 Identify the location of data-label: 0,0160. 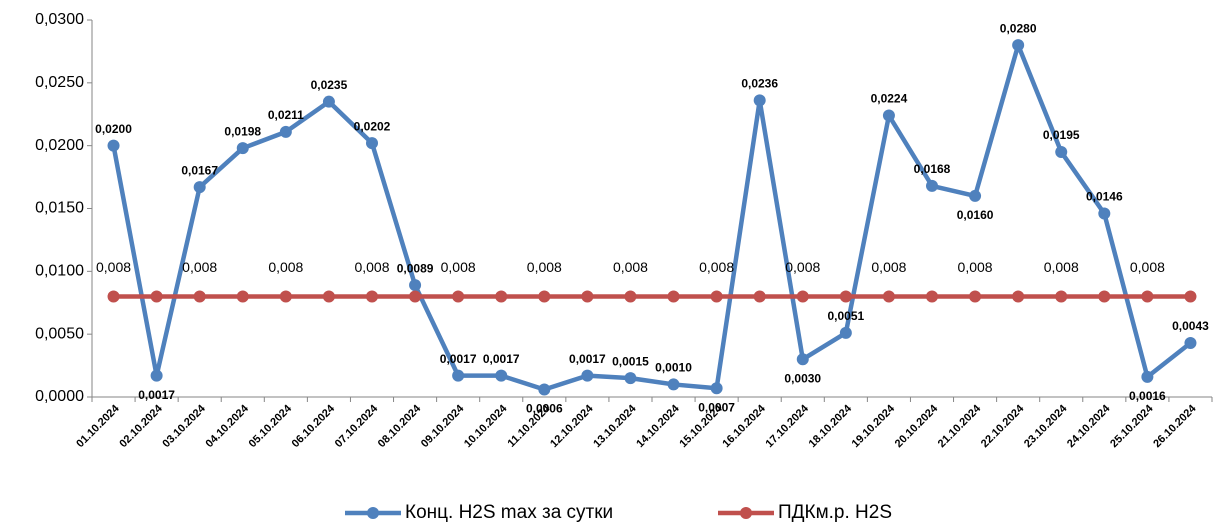
(975, 215).